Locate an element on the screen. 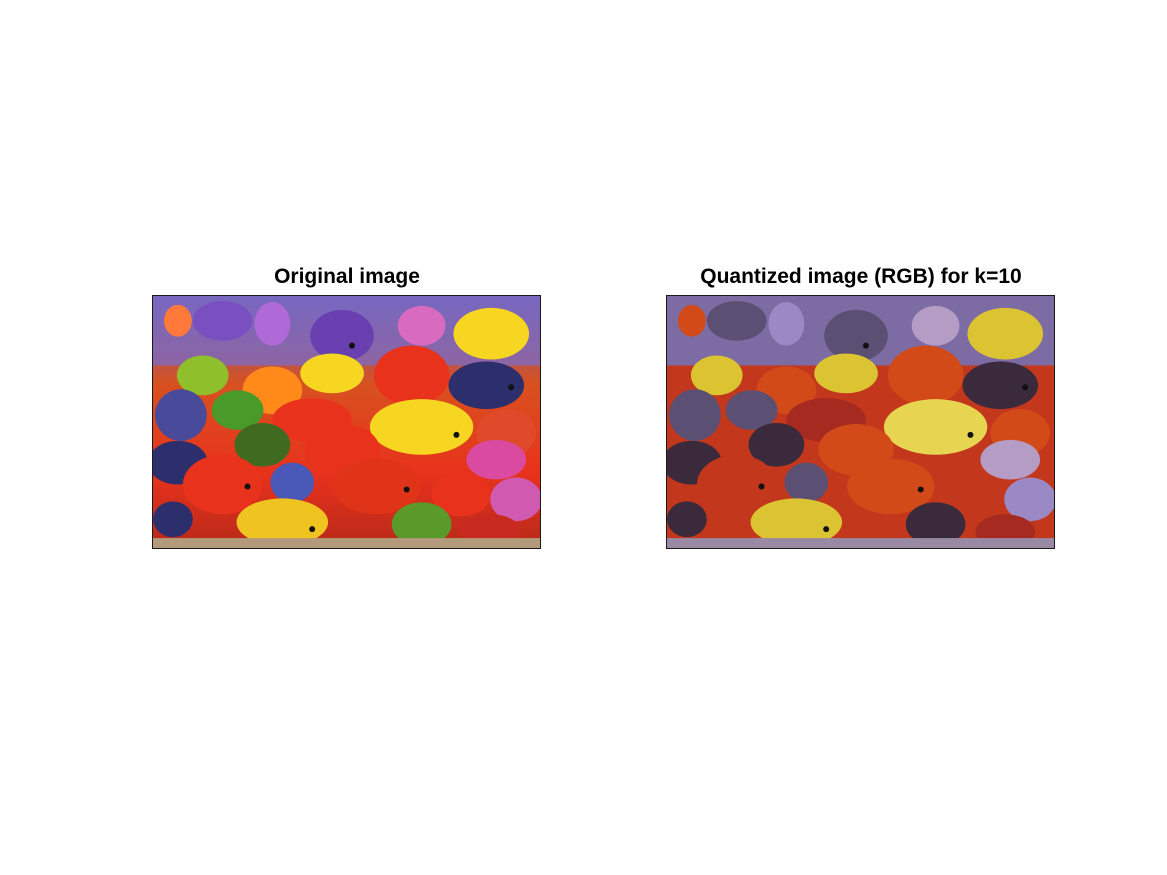  original-image is located at coordinates (346, 422).